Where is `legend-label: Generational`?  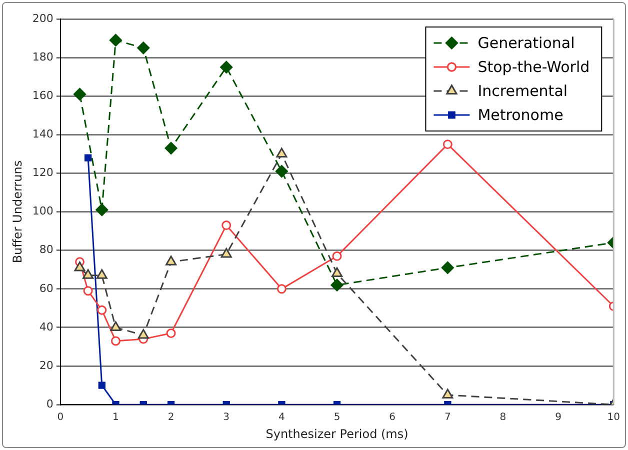 legend-label: Generational is located at coordinates (526, 43).